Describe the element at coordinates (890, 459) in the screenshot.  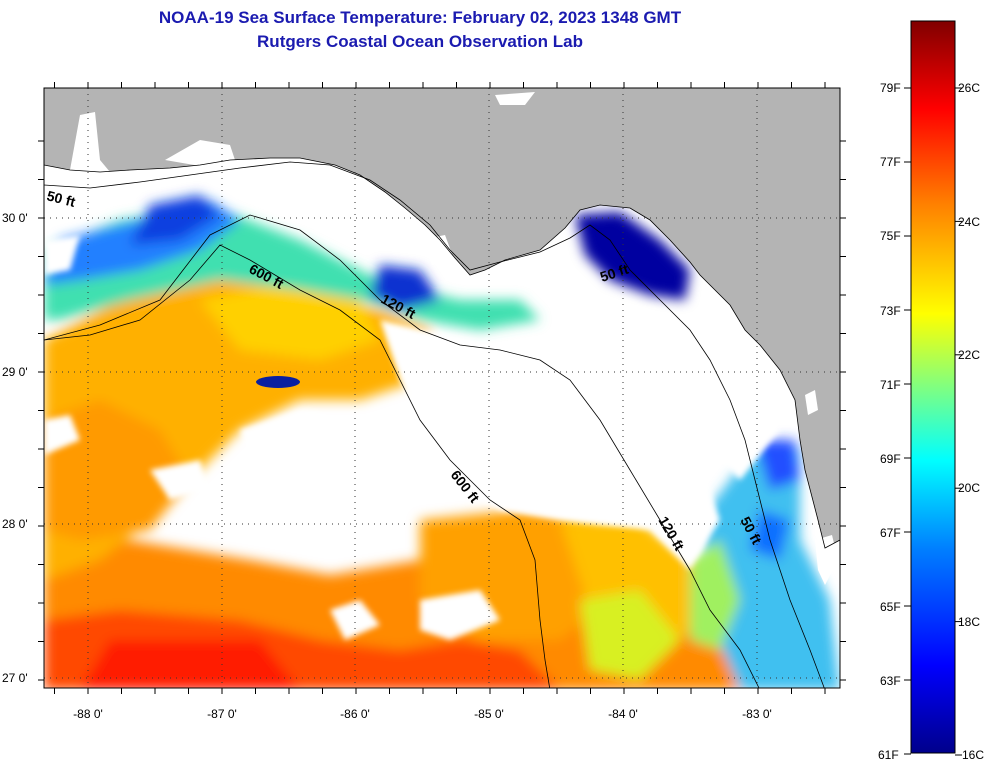
I see `fahrenheit-label: 69F` at that location.